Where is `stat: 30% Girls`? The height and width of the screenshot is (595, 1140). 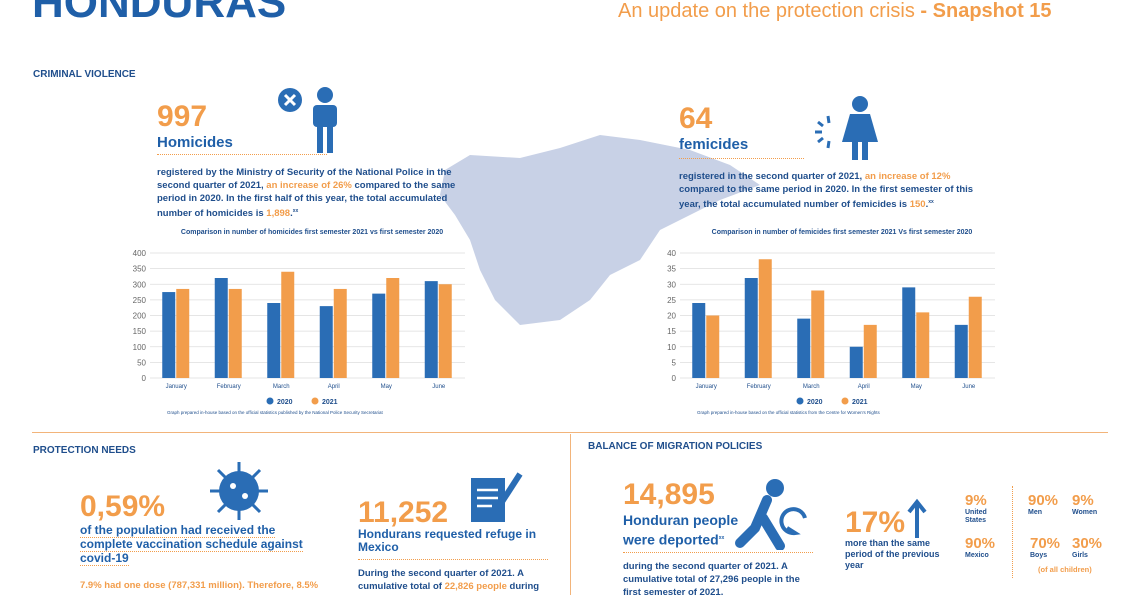
stat: 30% Girls is located at coordinates (1092, 547).